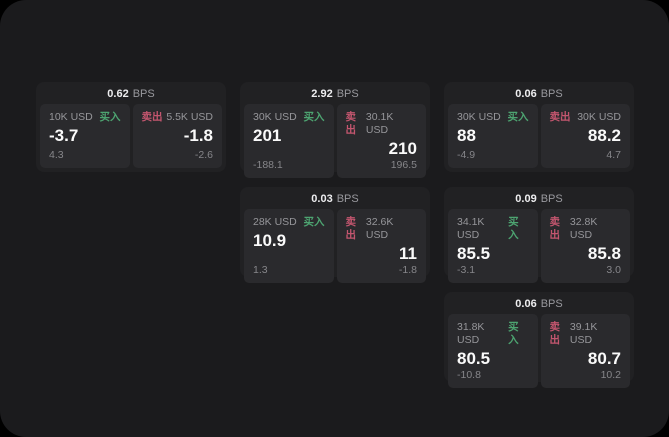 This screenshot has height=437, width=669. I want to click on bps-value: 2.92, so click(322, 94).